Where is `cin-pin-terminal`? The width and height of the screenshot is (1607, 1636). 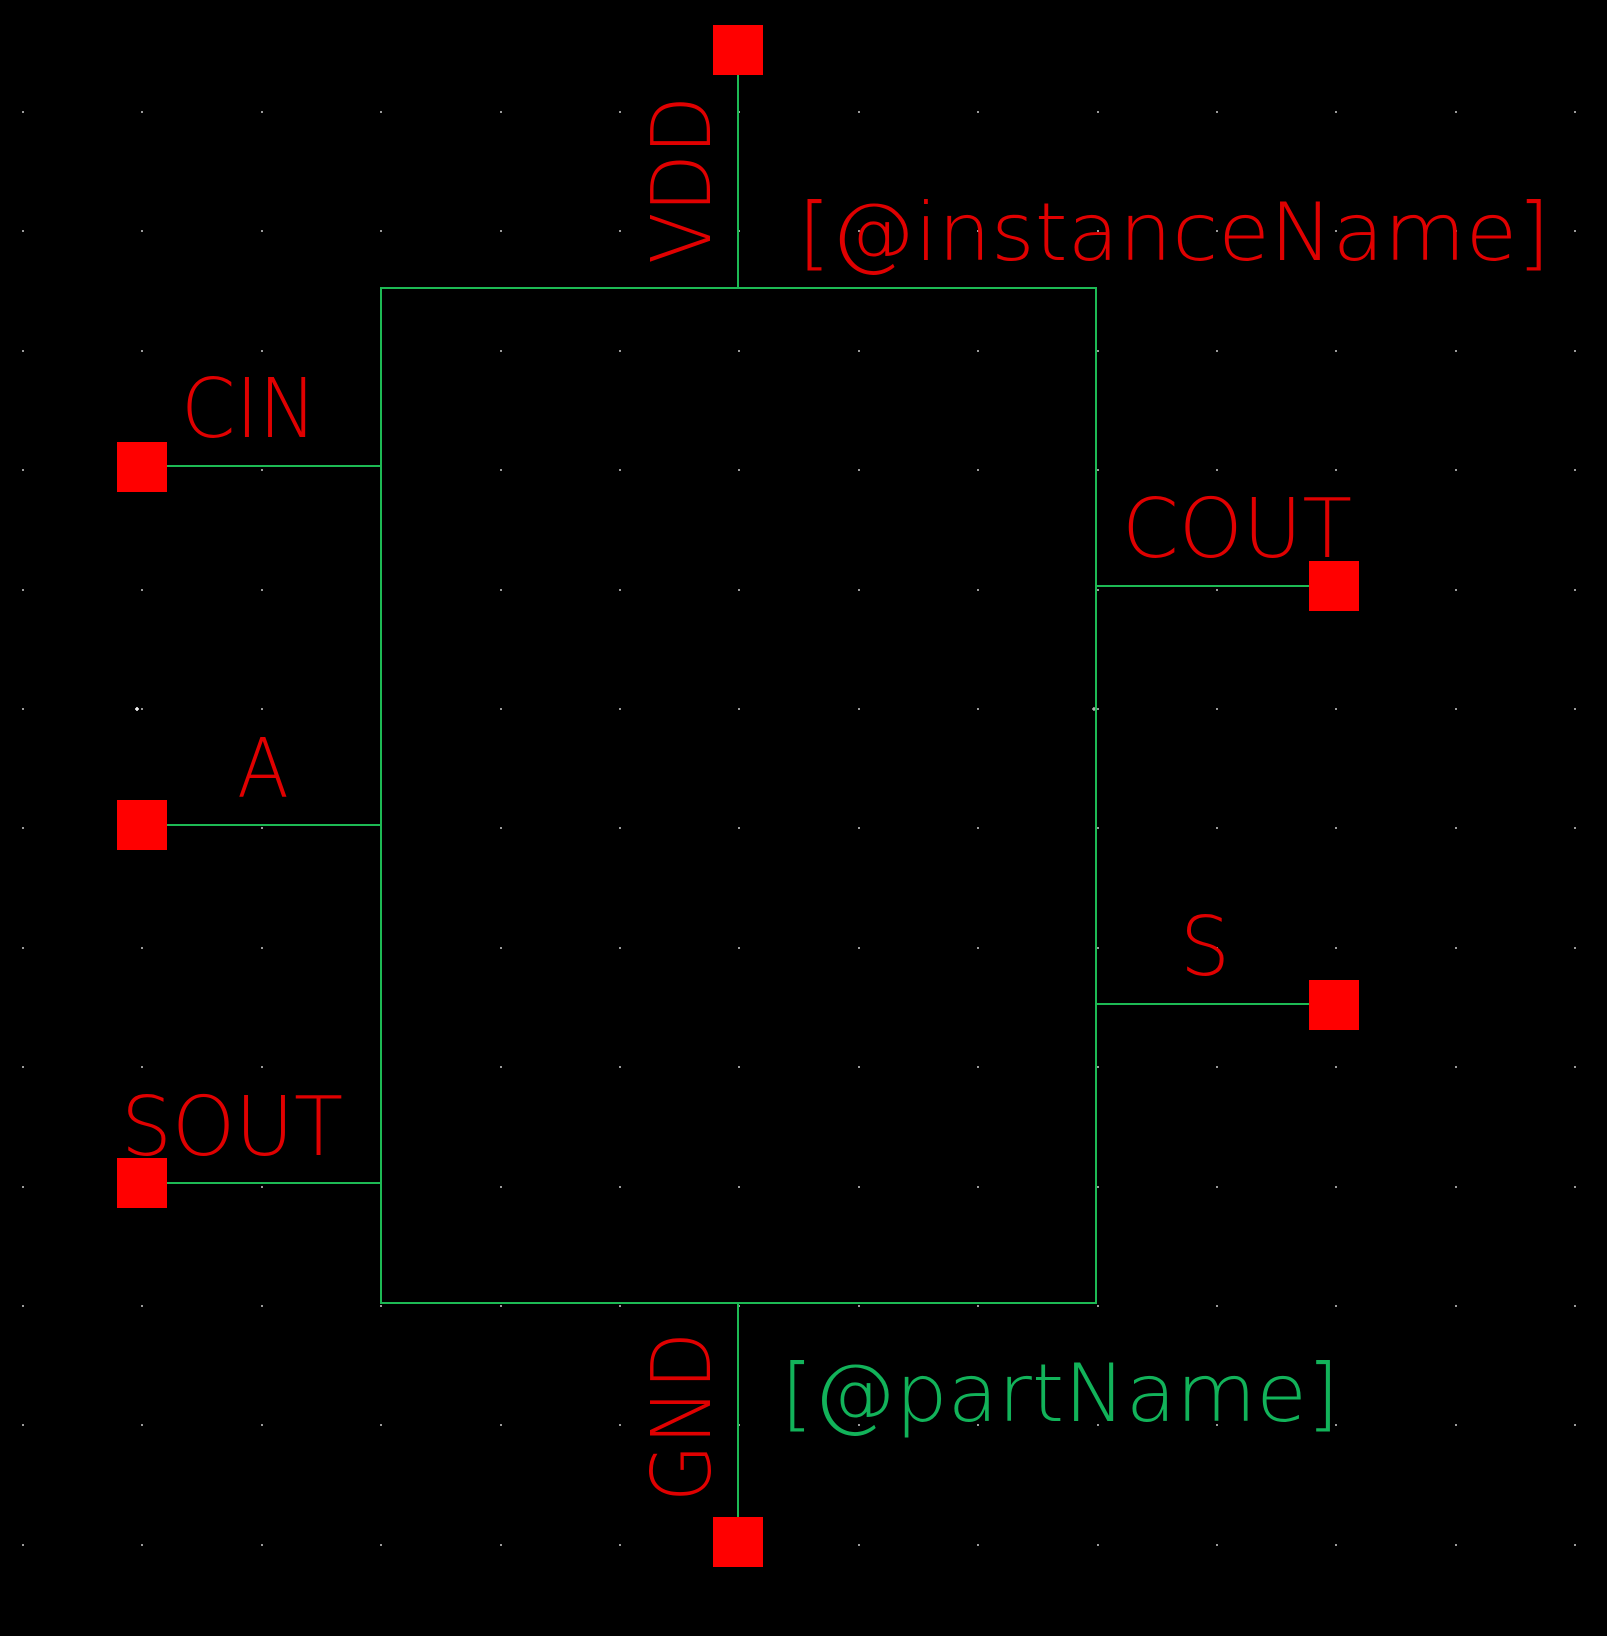
cin-pin-terminal is located at coordinates (142, 467).